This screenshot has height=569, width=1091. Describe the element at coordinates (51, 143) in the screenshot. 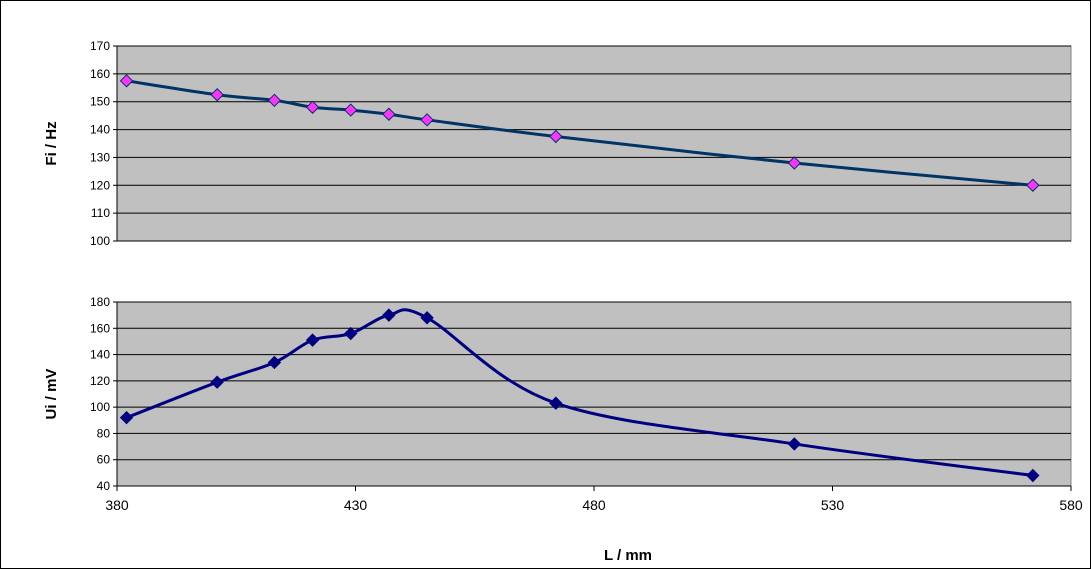

I see `y-axis-title: Fi / Hz` at that location.